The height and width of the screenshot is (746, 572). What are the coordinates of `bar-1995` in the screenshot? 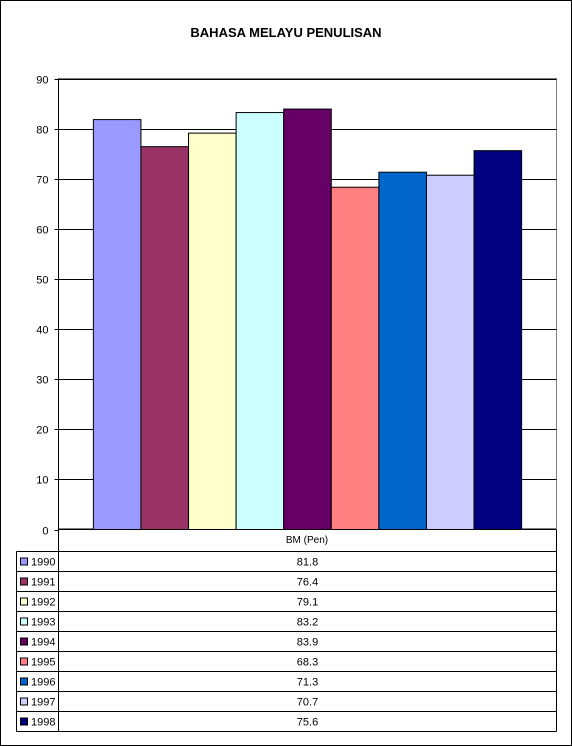 It's located at (355, 358).